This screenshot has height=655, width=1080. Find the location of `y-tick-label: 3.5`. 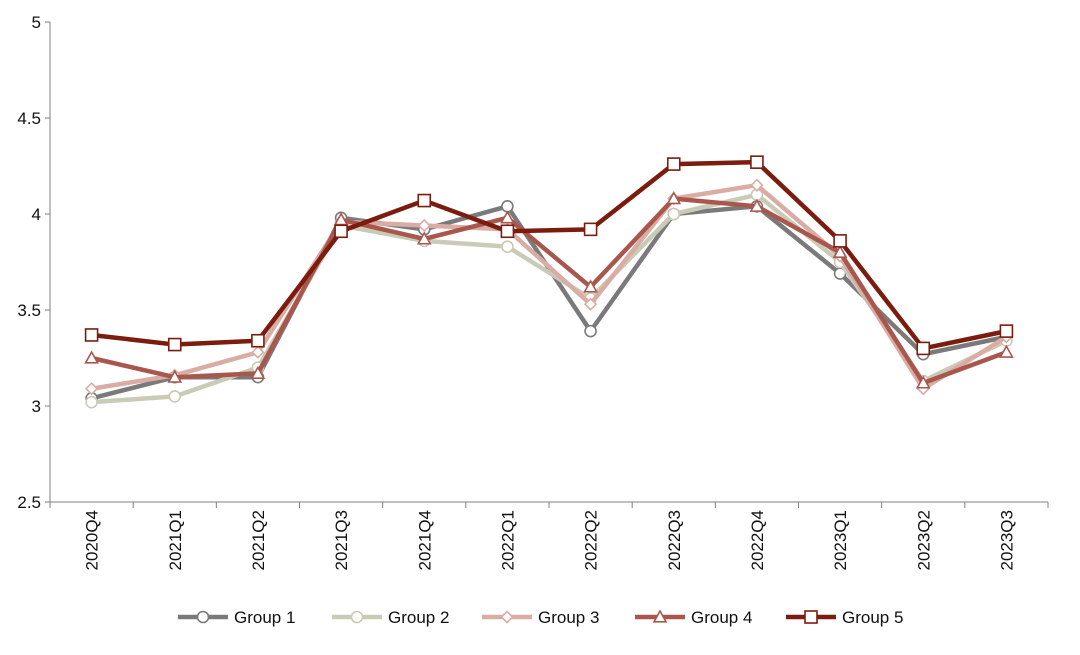

y-tick-label: 3.5 is located at coordinates (29, 310).